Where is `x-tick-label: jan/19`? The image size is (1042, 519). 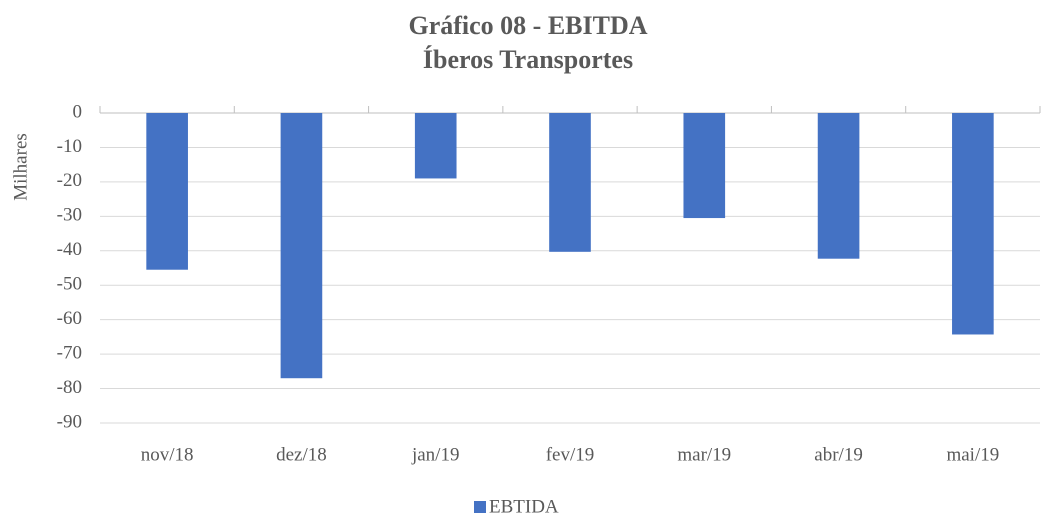
x-tick-label: jan/19 is located at coordinates (435, 454).